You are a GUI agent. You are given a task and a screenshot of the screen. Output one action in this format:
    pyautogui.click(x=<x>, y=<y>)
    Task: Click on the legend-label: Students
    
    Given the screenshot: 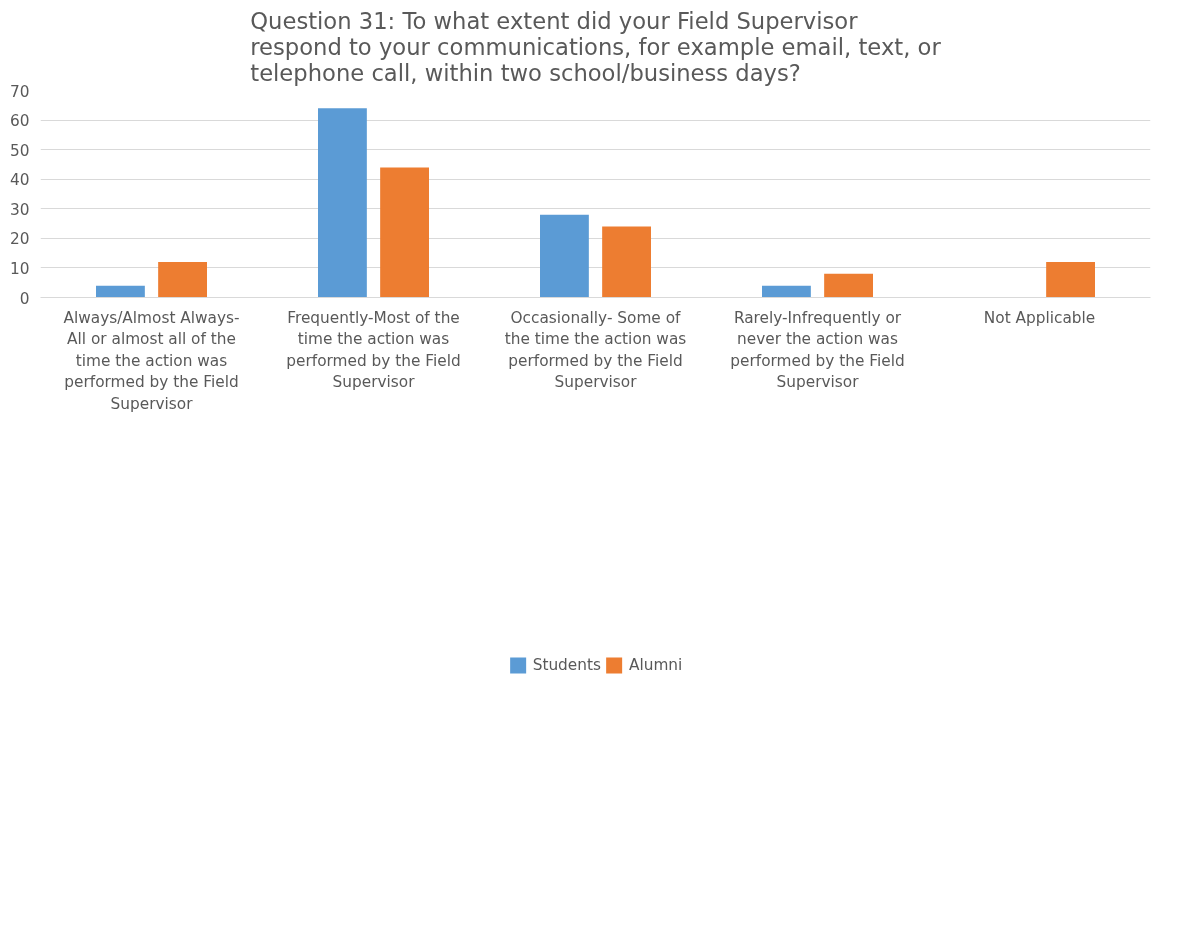 What is the action you would take?
    pyautogui.click(x=566, y=665)
    